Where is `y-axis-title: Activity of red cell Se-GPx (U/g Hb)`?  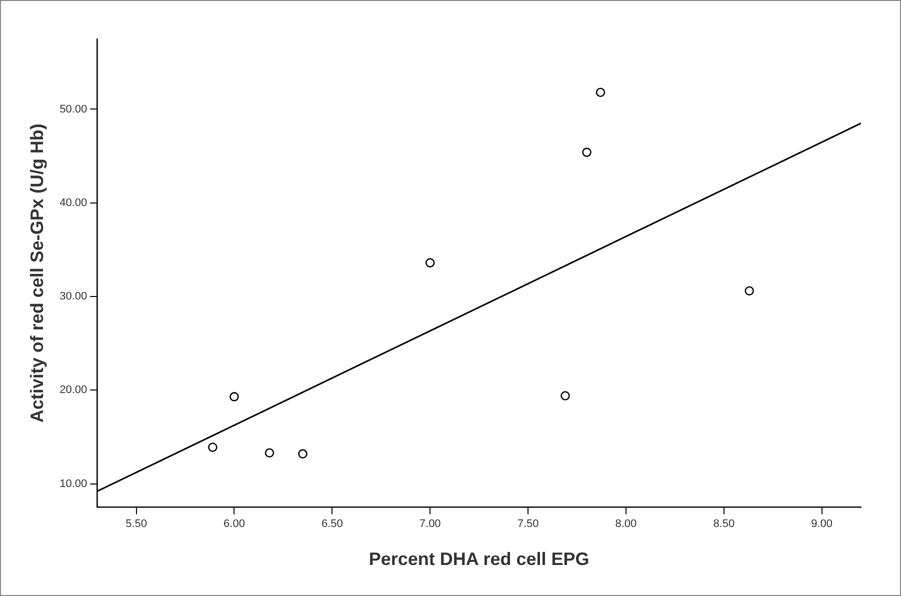
y-axis-title: Activity of red cell Se-GPx (U/g Hb) is located at coordinates (36, 273).